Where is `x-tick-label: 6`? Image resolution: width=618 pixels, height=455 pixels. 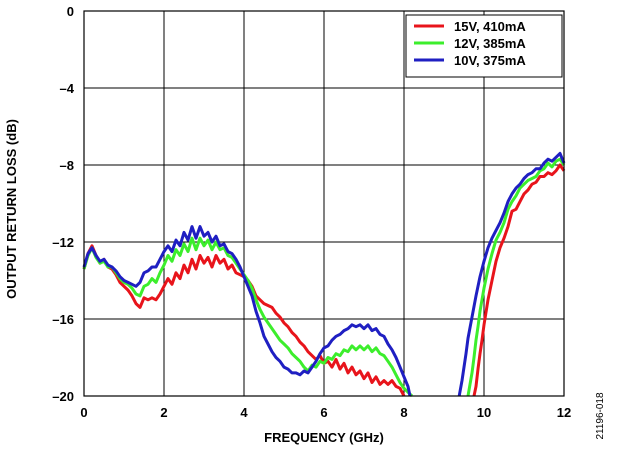
x-tick-label: 6 is located at coordinates (323, 412).